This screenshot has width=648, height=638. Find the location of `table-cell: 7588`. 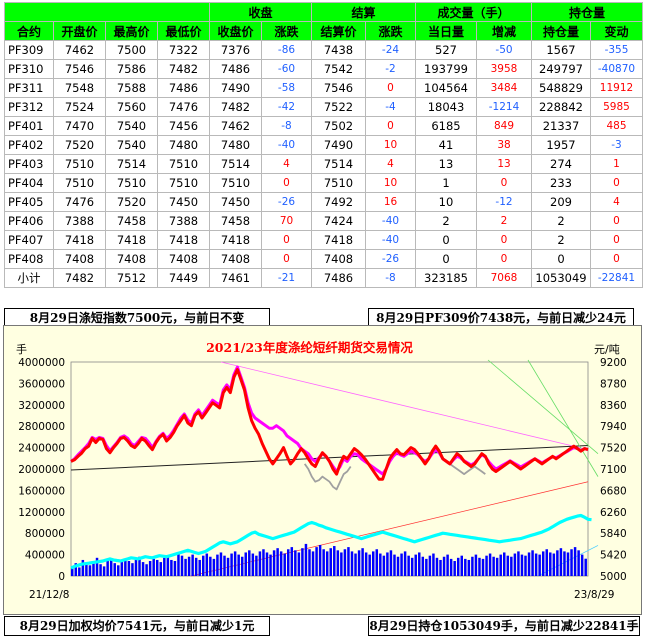

table-cell: 7588 is located at coordinates (131, 88).